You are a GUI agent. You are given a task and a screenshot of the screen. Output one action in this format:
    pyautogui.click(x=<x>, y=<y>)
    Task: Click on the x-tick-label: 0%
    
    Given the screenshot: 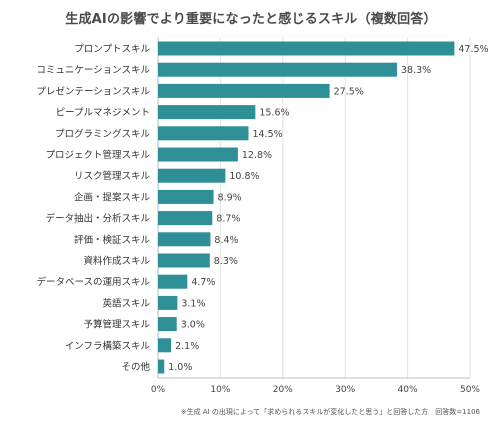 What is the action you would take?
    pyautogui.click(x=158, y=390)
    